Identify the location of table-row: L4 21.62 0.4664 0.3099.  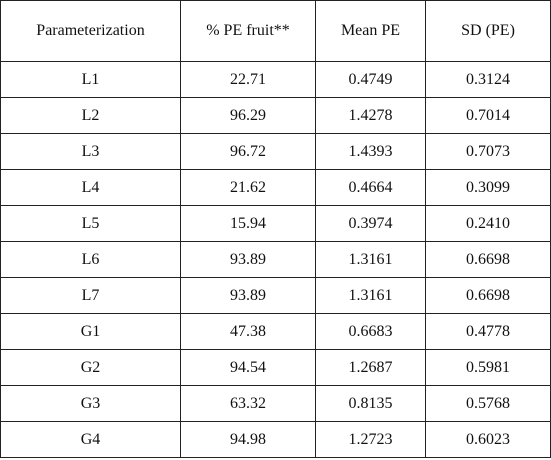
(275, 187).